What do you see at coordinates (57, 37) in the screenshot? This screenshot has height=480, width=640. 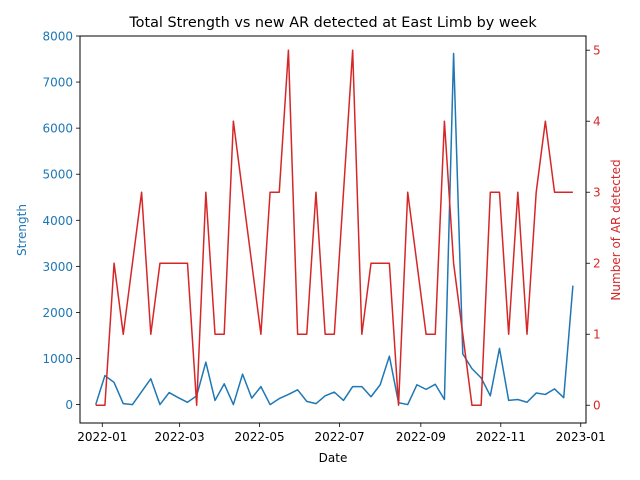 I see `left-y-tick-label: 8000` at bounding box center [57, 37].